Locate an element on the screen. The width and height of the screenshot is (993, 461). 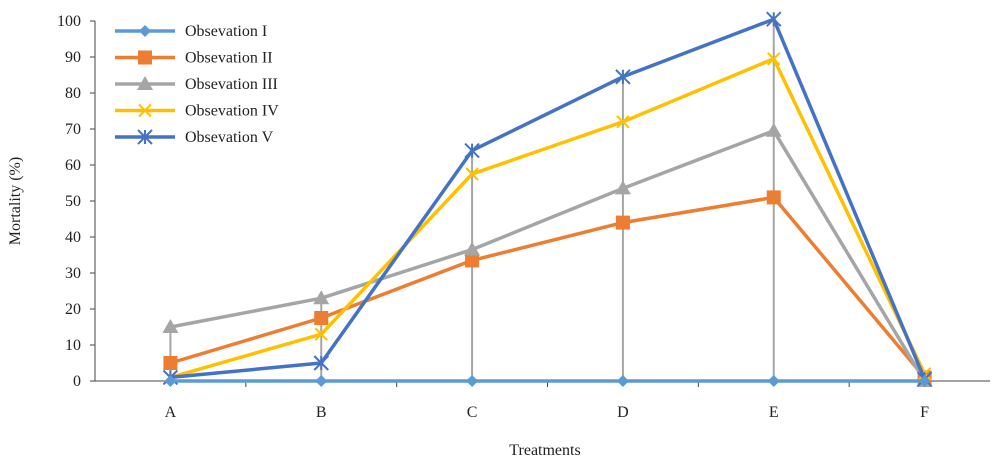
y-tick-label: 70 is located at coordinates (73, 129).